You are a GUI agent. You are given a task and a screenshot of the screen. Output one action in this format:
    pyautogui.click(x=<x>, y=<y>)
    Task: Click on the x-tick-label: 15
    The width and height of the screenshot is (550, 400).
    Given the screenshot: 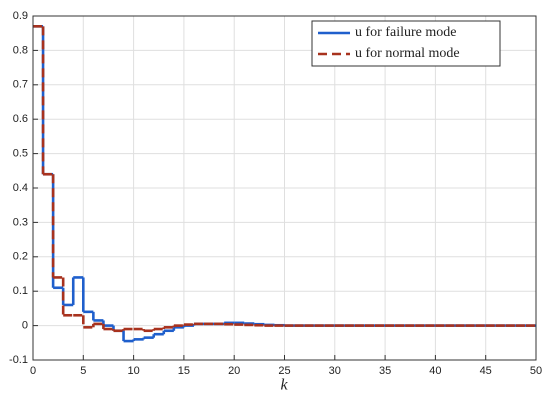 What is the action you would take?
    pyautogui.click(x=184, y=371)
    